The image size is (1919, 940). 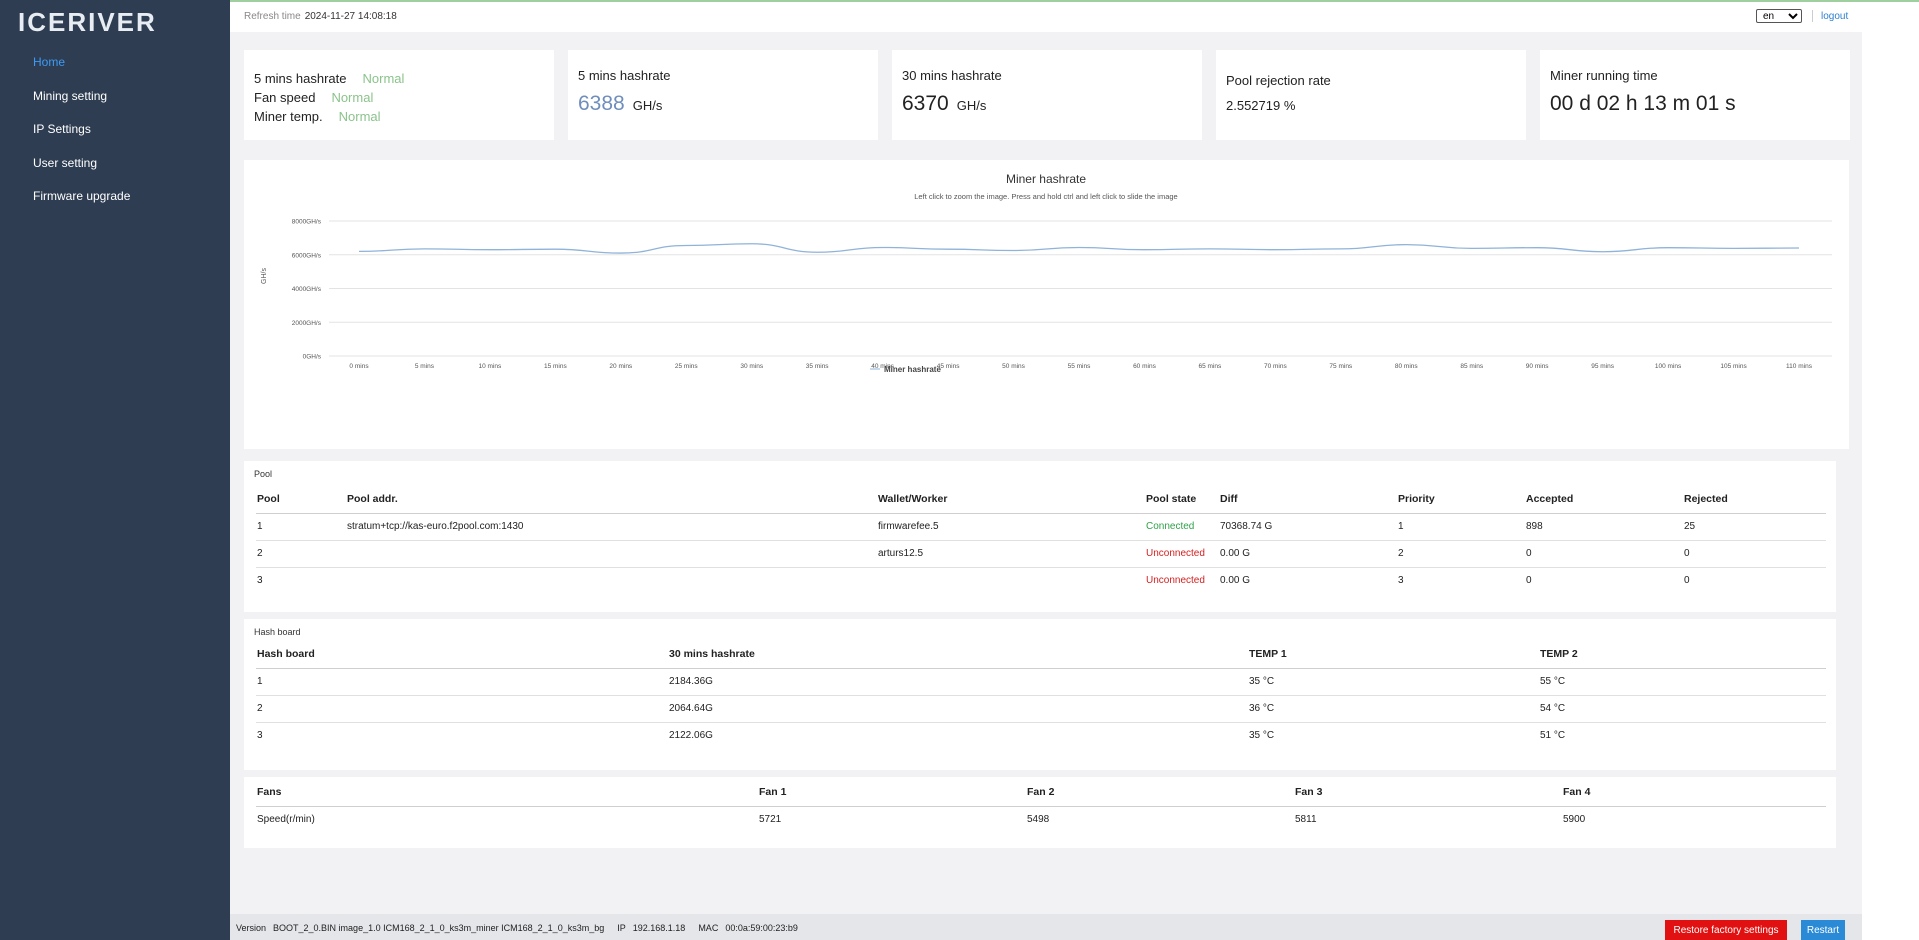 What do you see at coordinates (1047, 95) in the screenshot?
I see `hashrate-30m-card: 30 mins hashrate 6370 GH/s` at bounding box center [1047, 95].